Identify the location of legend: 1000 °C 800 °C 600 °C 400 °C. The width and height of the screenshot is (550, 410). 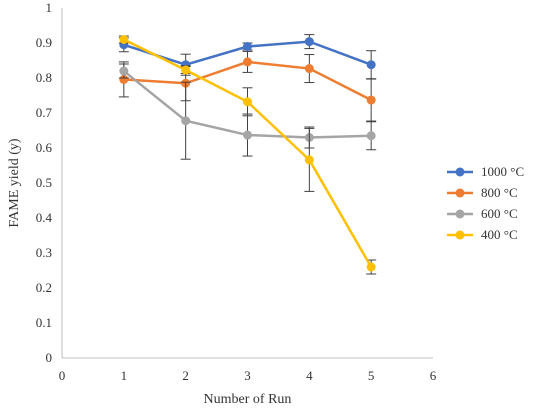
(485, 203).